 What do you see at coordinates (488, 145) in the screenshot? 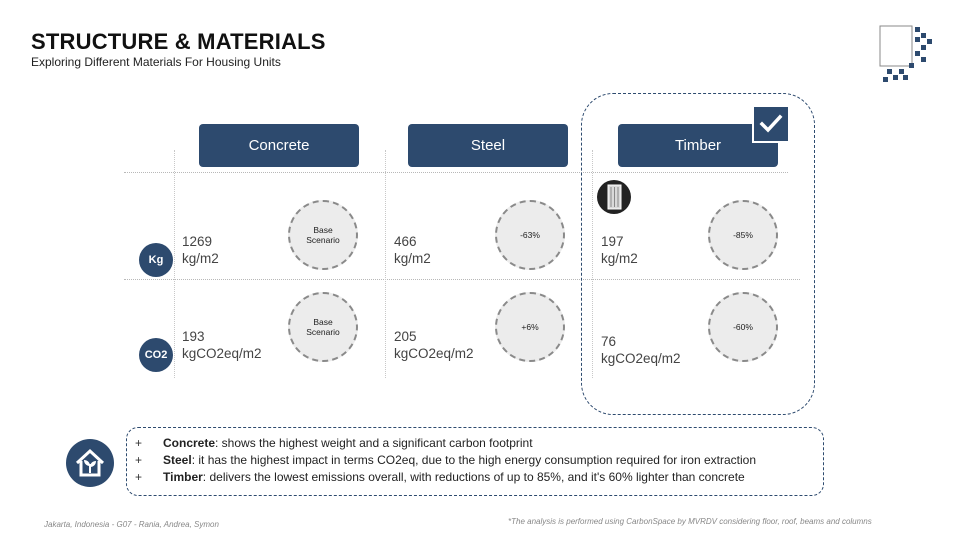
I see `column-steel-button: Steel` at bounding box center [488, 145].